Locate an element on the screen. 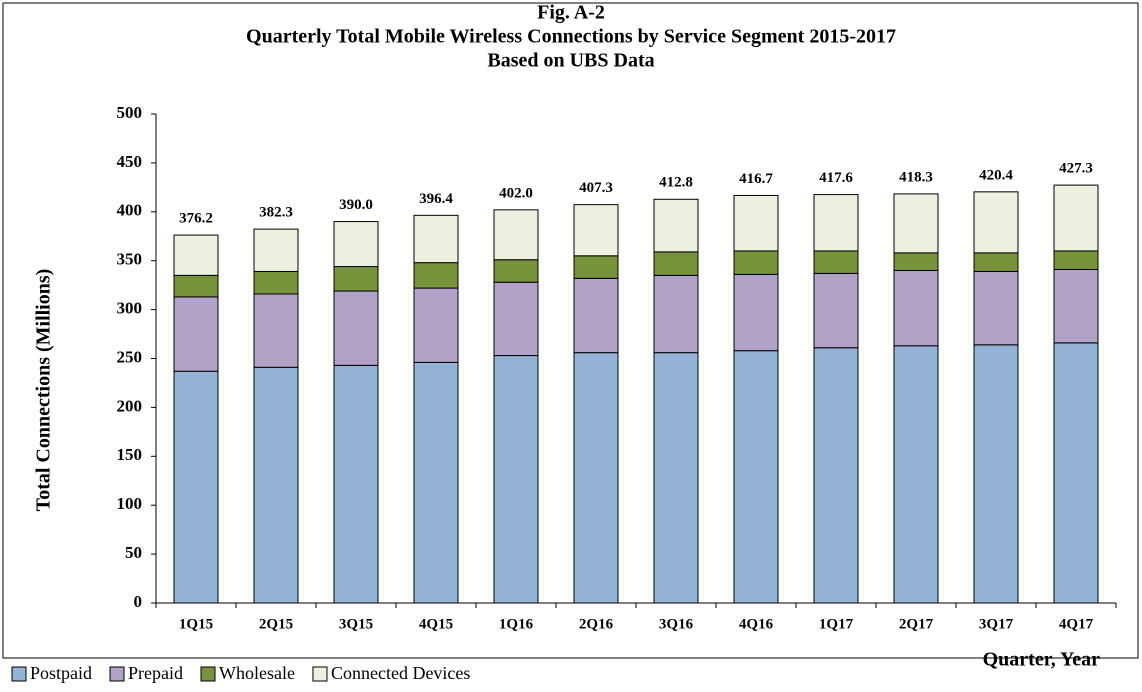  x-tick-label: 2Q16 is located at coordinates (596, 624).